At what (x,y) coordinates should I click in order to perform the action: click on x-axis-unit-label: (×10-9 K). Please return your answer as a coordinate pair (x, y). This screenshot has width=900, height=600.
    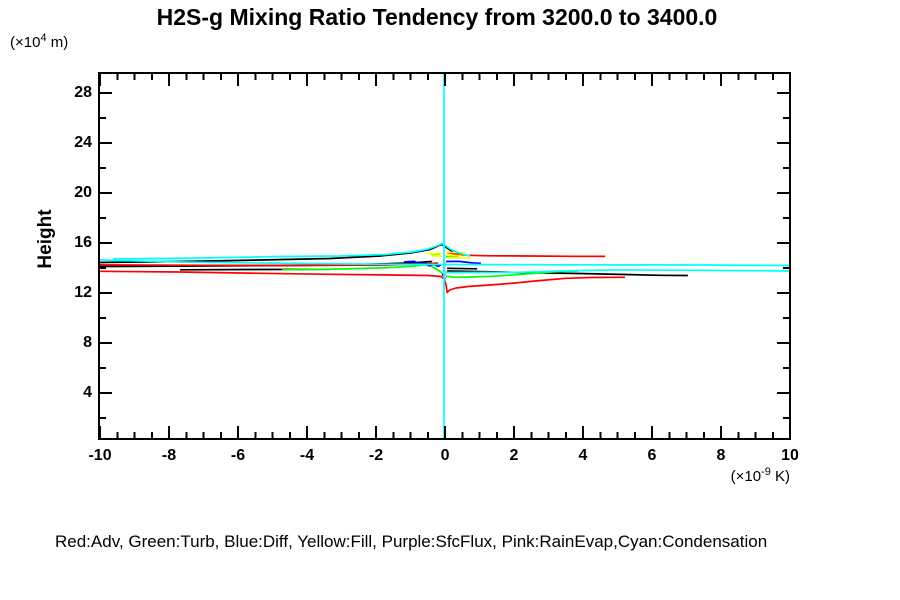
    Looking at the image, I should click on (730, 475).